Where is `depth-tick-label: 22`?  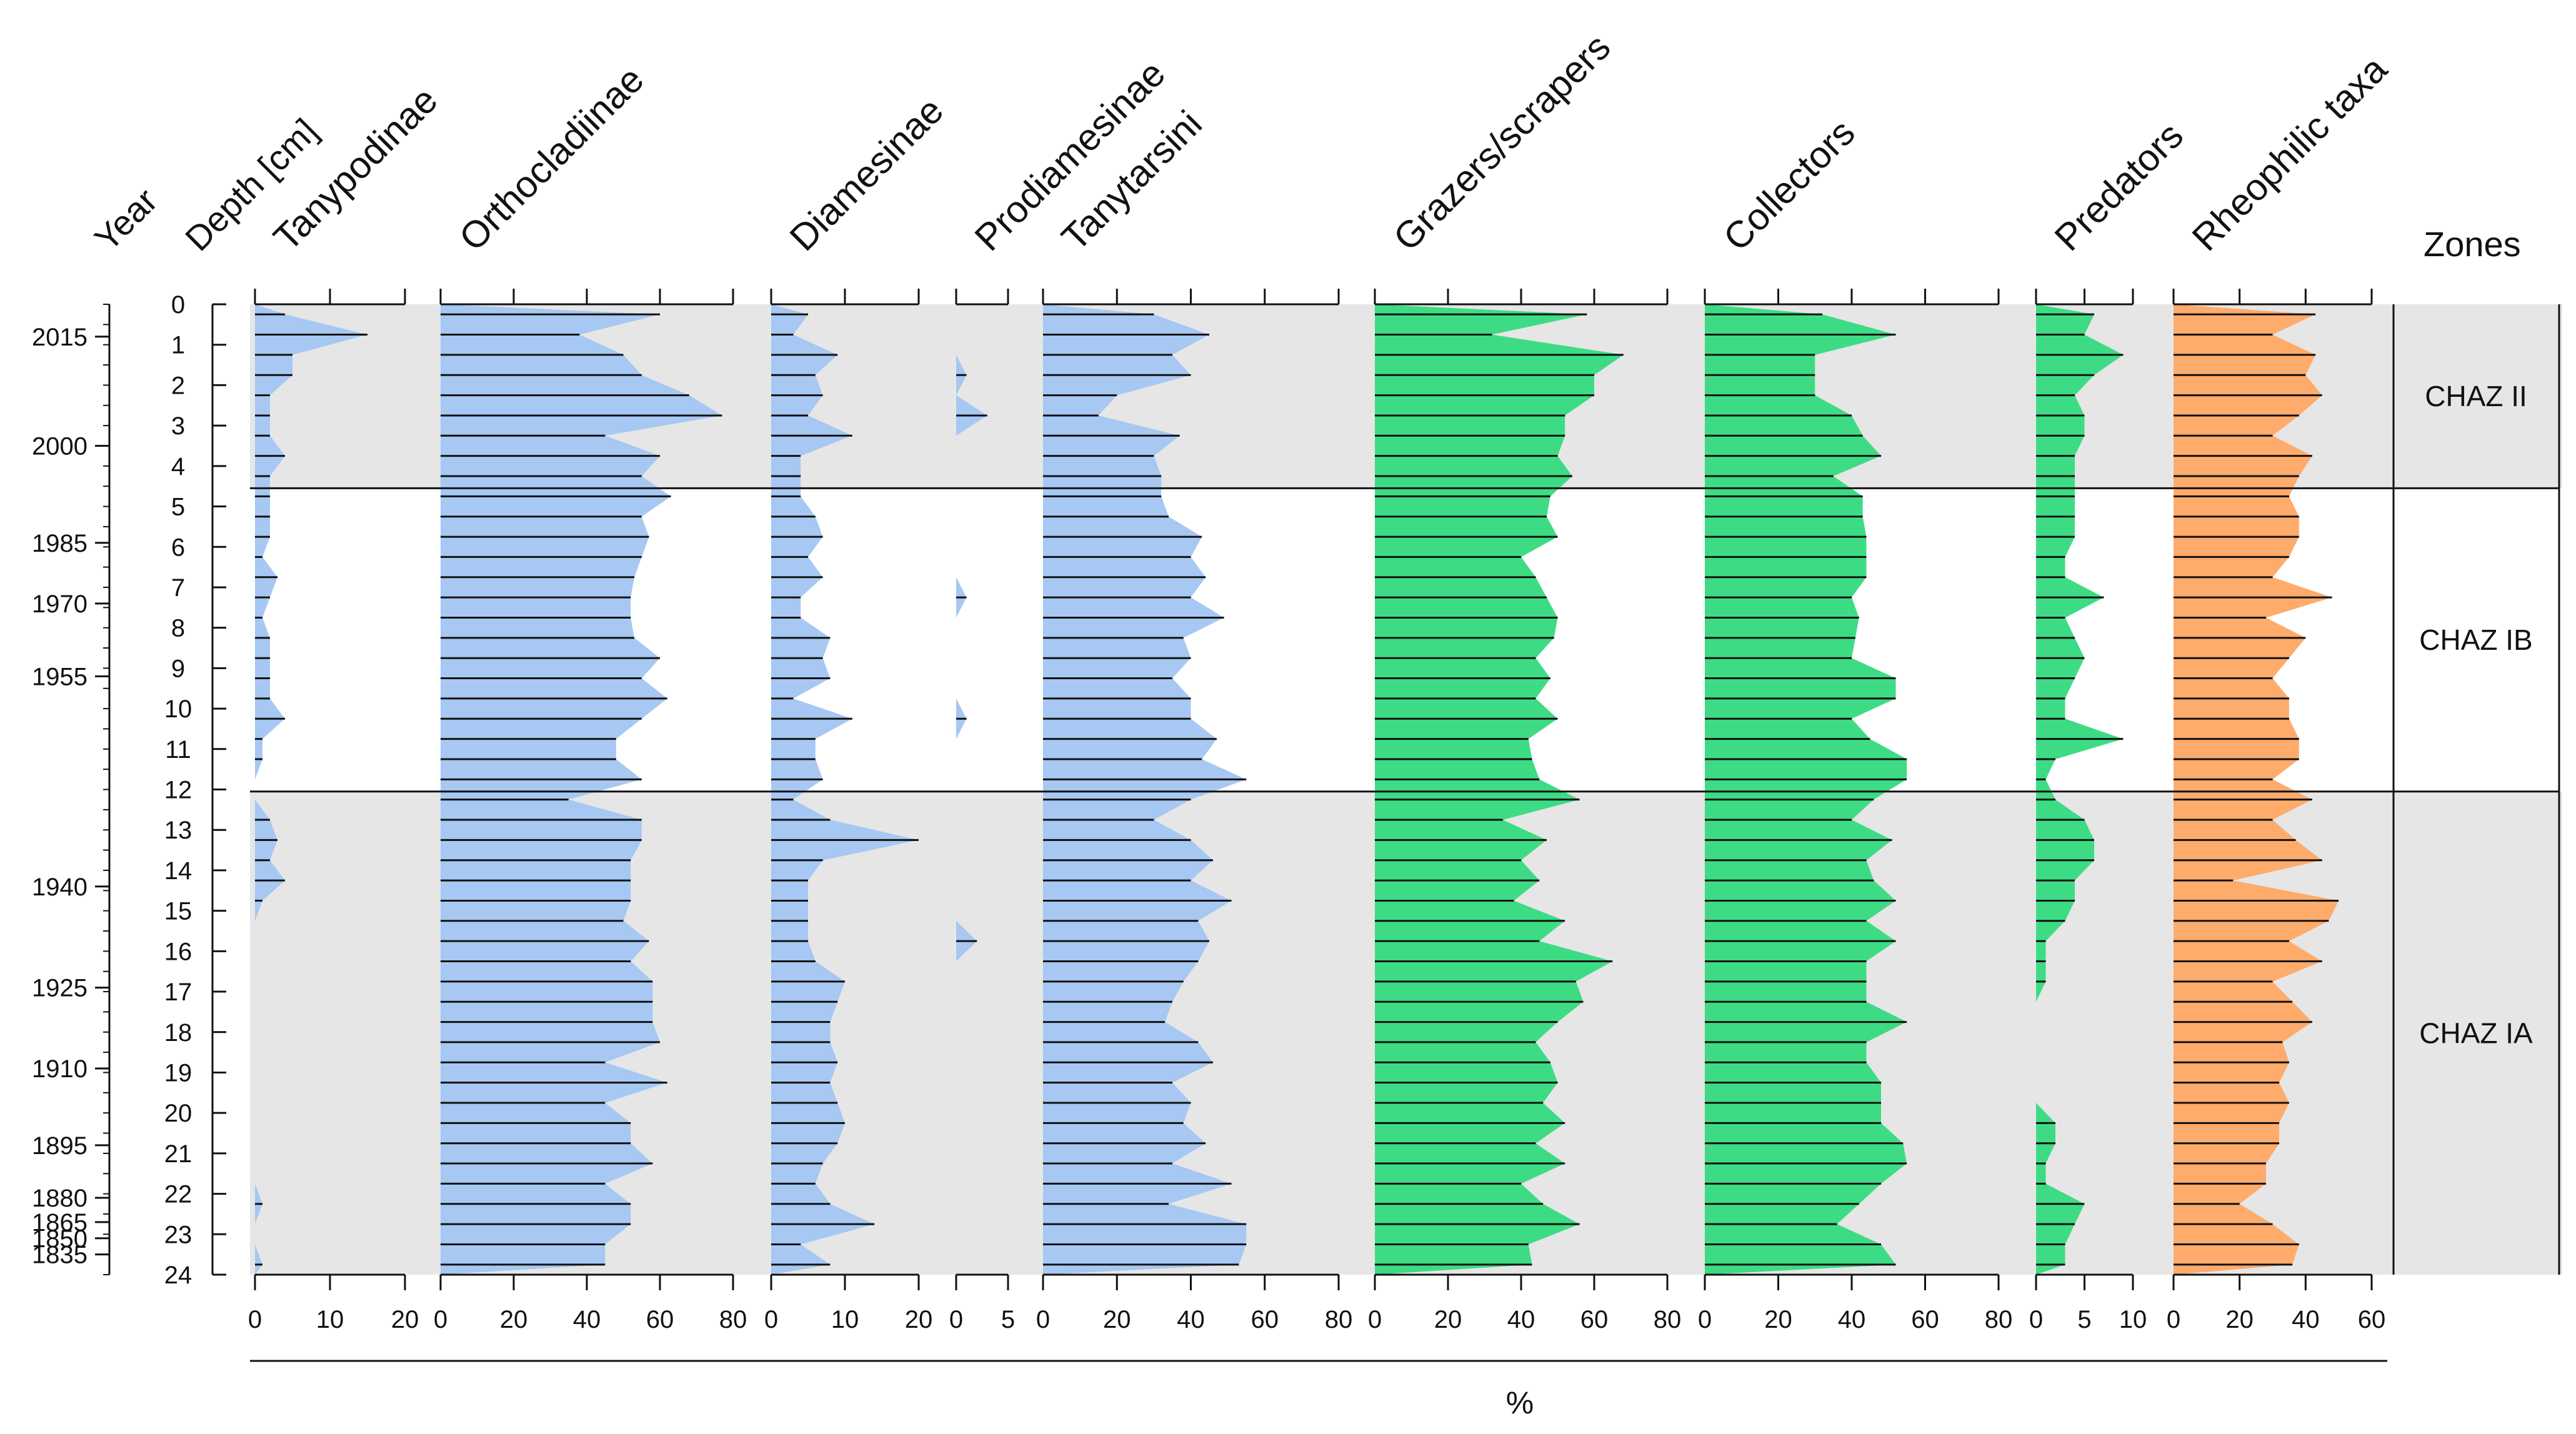 depth-tick-label: 22 is located at coordinates (178, 1194).